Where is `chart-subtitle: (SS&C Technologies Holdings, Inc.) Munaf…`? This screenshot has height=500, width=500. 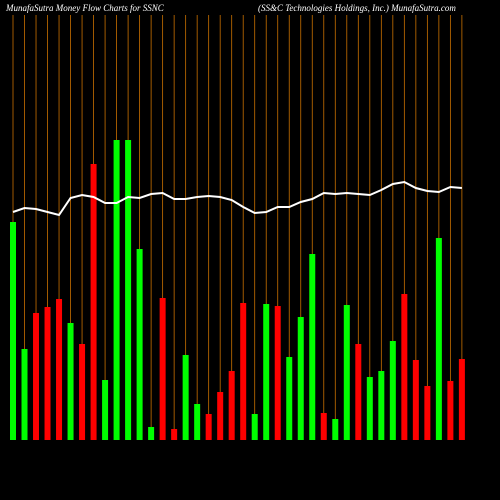
chart-subtitle: (SS&C Technologies Holdings, Inc.) Munaf… is located at coordinates (357, 8).